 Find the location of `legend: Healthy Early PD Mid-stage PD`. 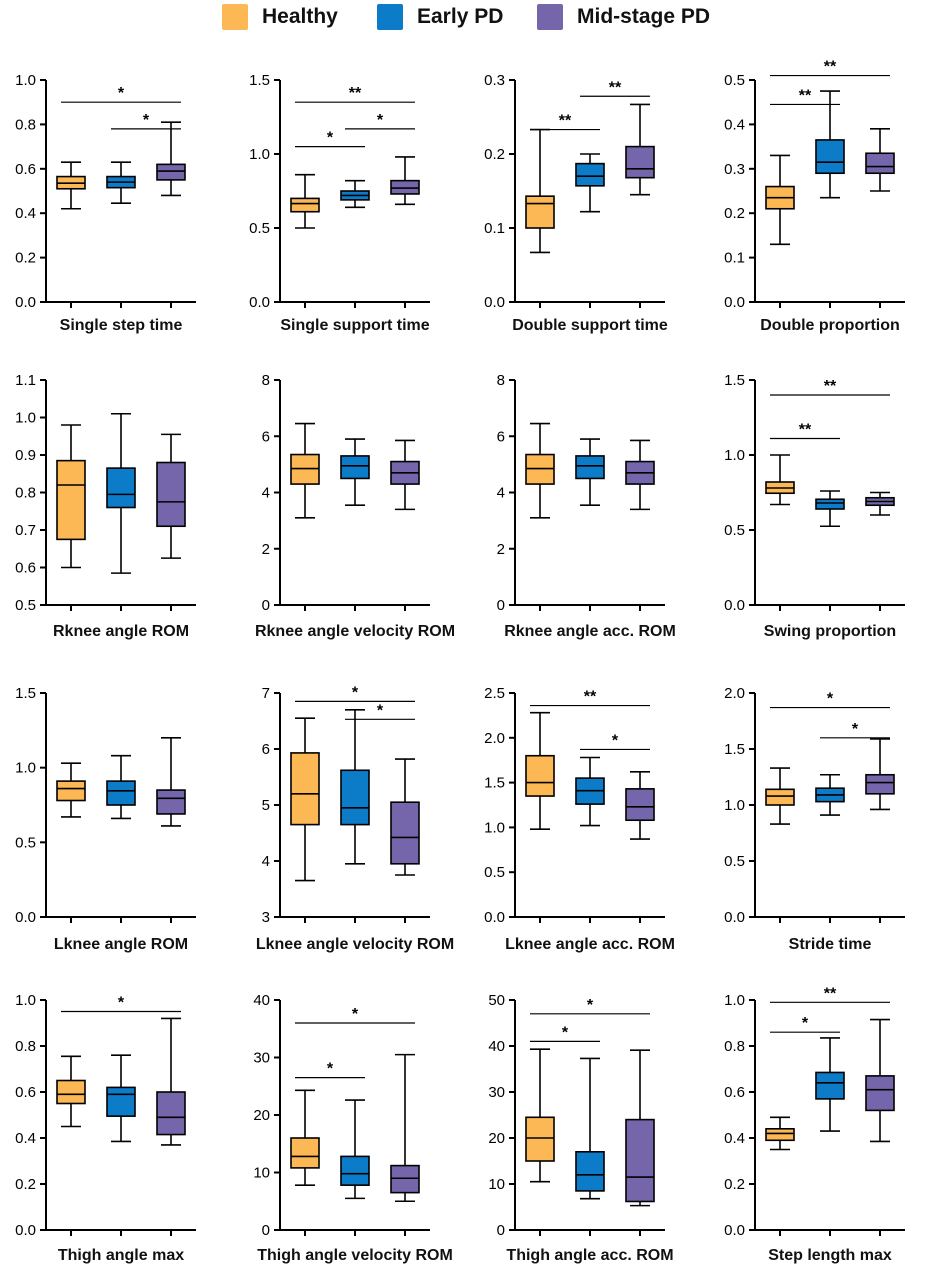

legend: Healthy Early PD Mid-stage PD is located at coordinates (470, 18).